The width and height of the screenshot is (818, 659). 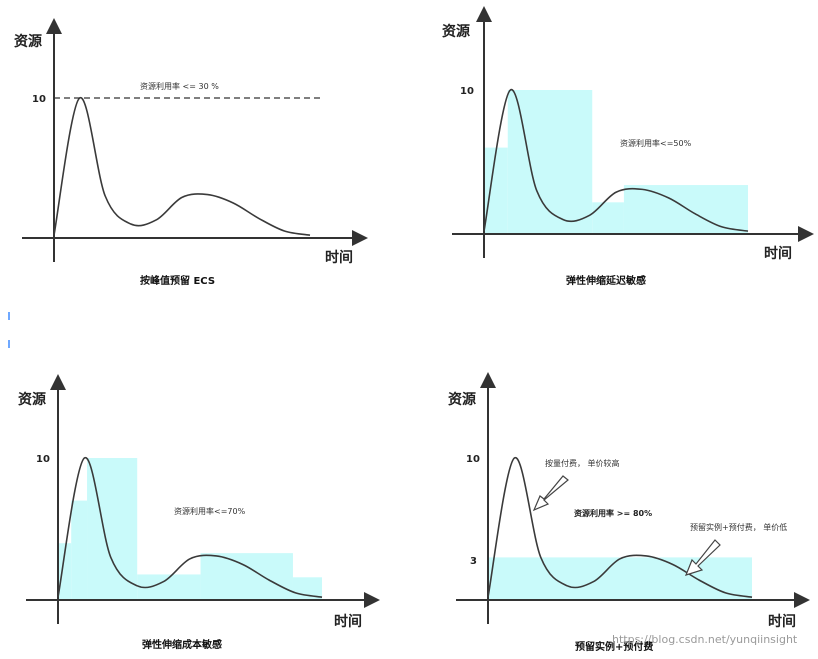 What do you see at coordinates (177, 280) in the screenshot?
I see `chart-title: 按峰值预留 ECS` at bounding box center [177, 280].